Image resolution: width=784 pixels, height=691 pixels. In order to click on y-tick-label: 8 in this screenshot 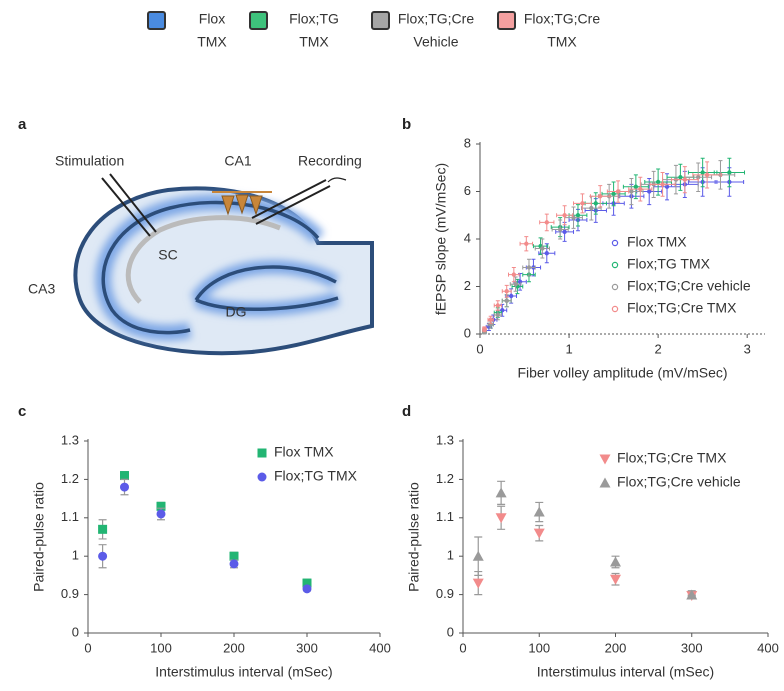, I will do `click(467, 142)`.